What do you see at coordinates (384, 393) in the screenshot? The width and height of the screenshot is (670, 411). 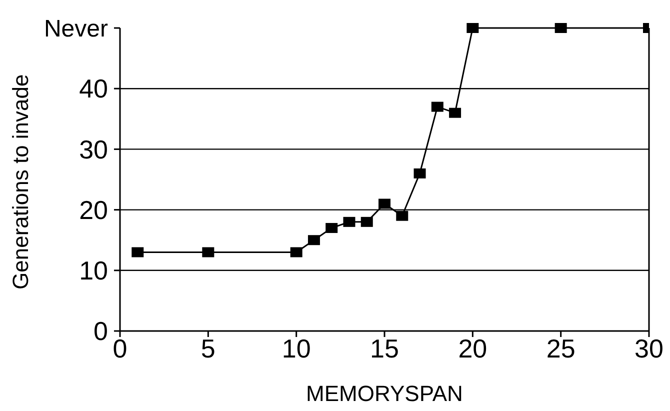 I see `x-axis-title: MEMORYSPAN` at bounding box center [384, 393].